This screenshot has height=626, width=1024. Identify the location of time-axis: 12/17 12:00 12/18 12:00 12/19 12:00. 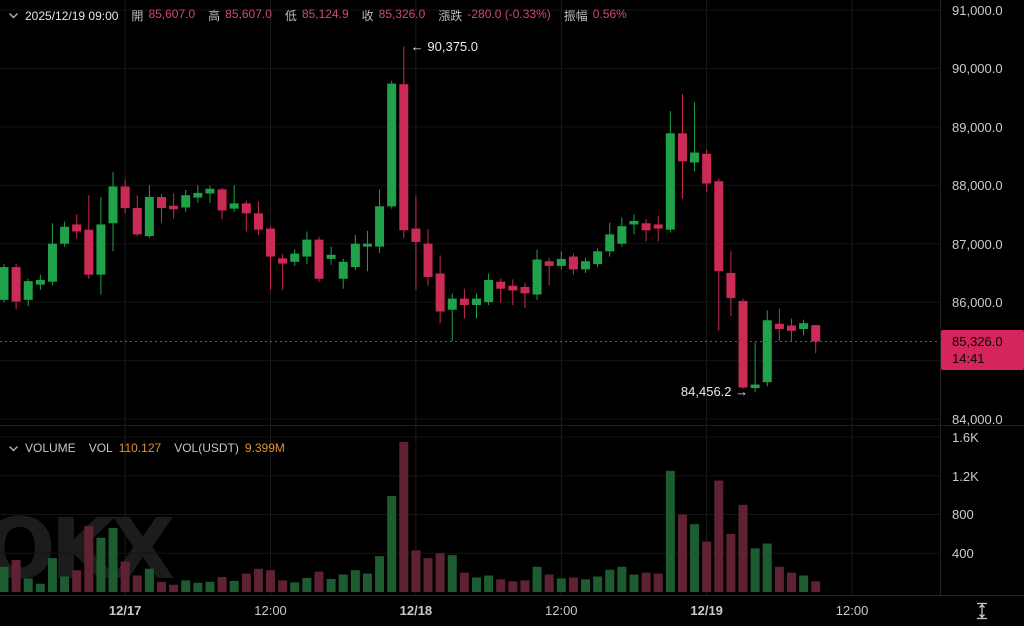
(512, 610).